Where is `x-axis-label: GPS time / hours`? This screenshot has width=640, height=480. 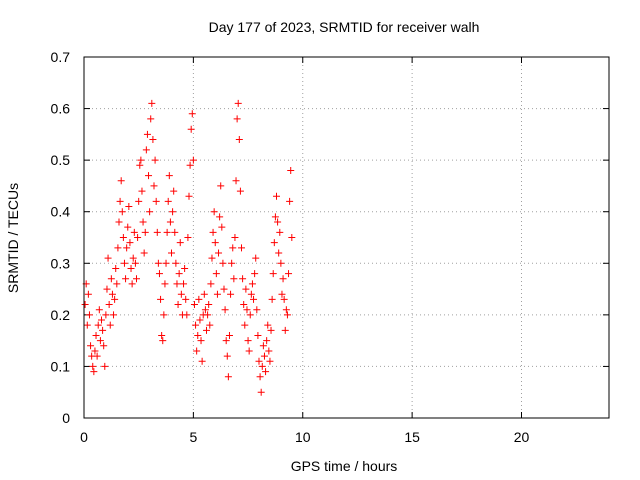 x-axis-label: GPS time / hours is located at coordinates (344, 466).